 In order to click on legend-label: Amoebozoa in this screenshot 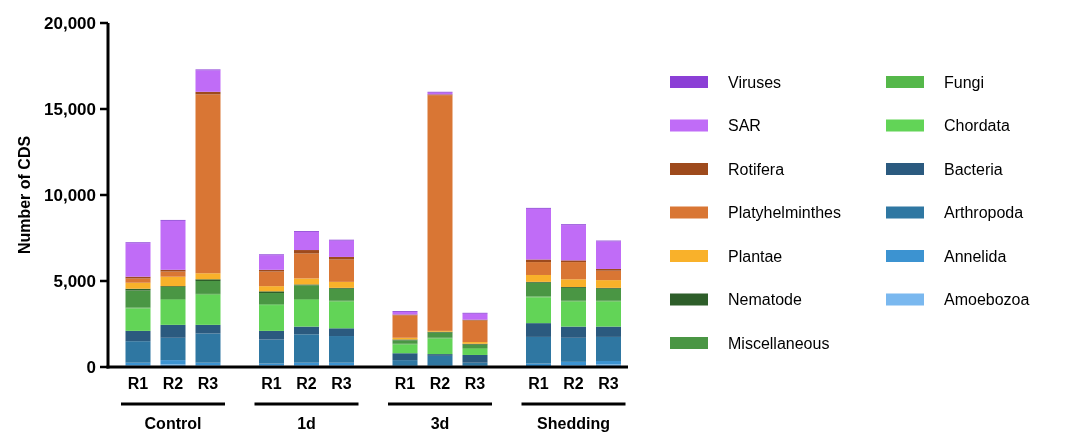, I will do `click(987, 300)`.